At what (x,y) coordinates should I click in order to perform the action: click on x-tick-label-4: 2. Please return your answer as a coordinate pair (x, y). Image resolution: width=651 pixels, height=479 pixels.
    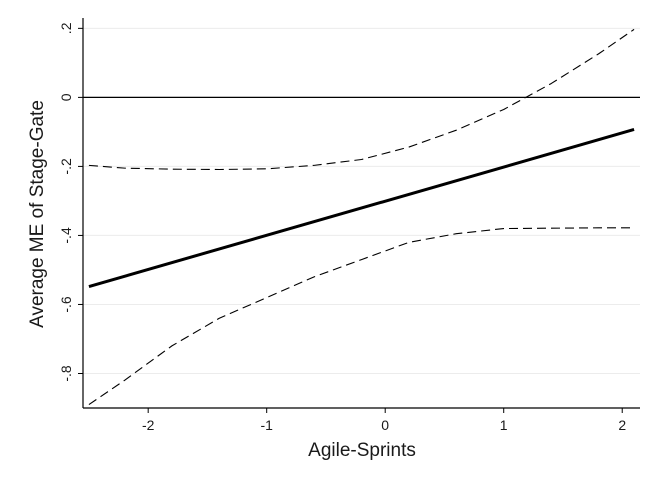
    Looking at the image, I should click on (622, 425).